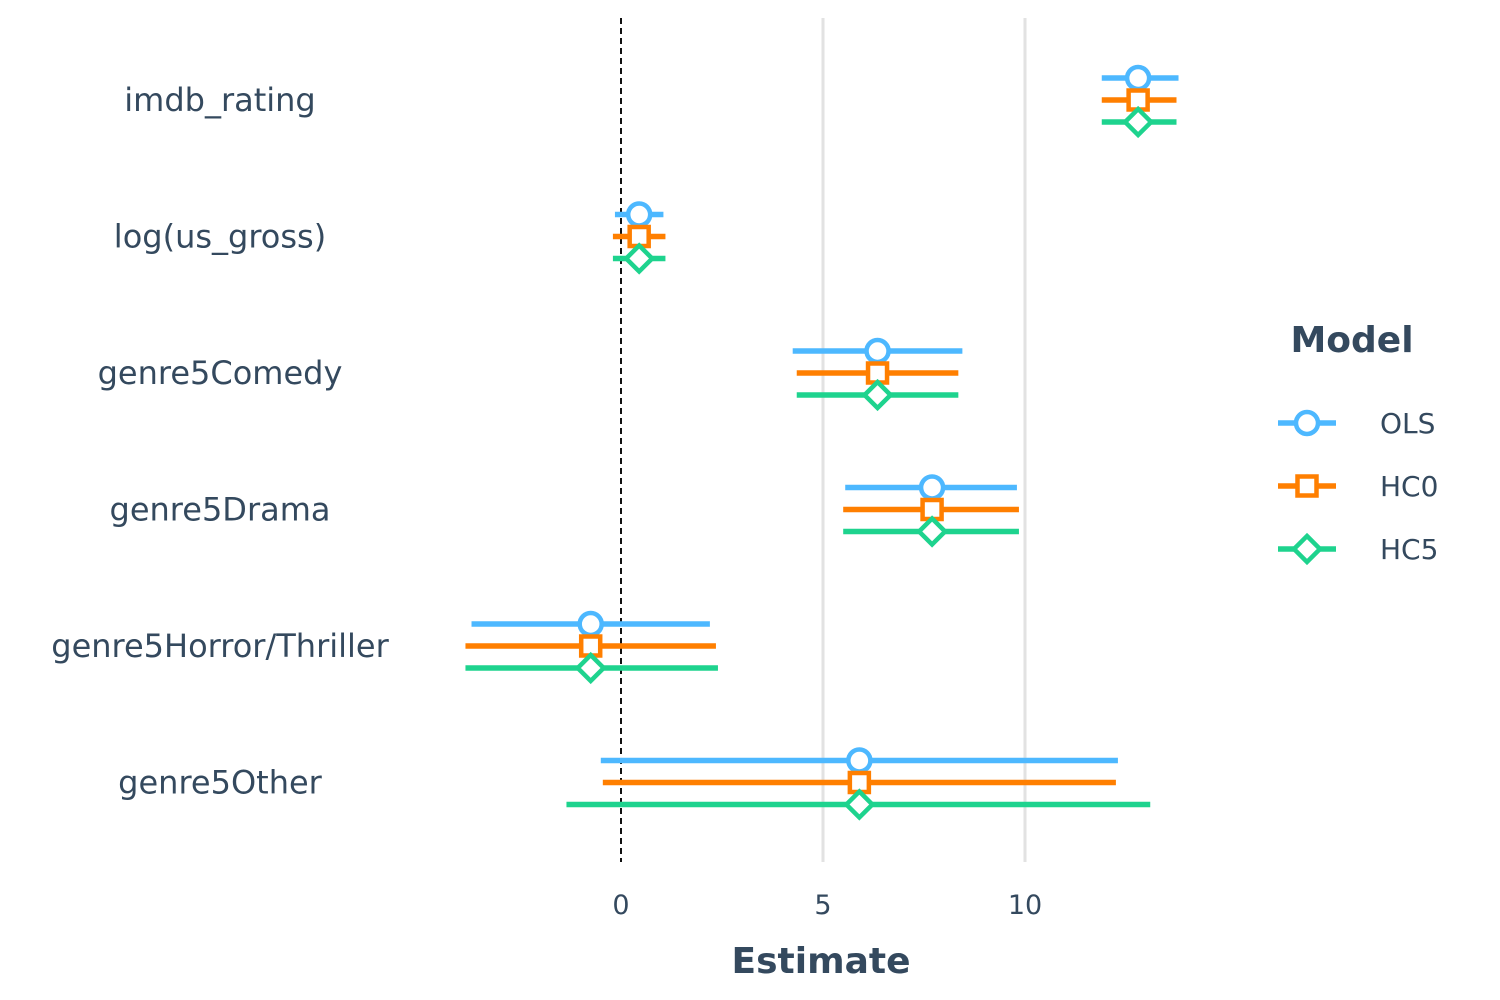 The width and height of the screenshot is (1500, 1000). Describe the element at coordinates (821, 961) in the screenshot. I see `x-axis-title: Estimate` at that location.